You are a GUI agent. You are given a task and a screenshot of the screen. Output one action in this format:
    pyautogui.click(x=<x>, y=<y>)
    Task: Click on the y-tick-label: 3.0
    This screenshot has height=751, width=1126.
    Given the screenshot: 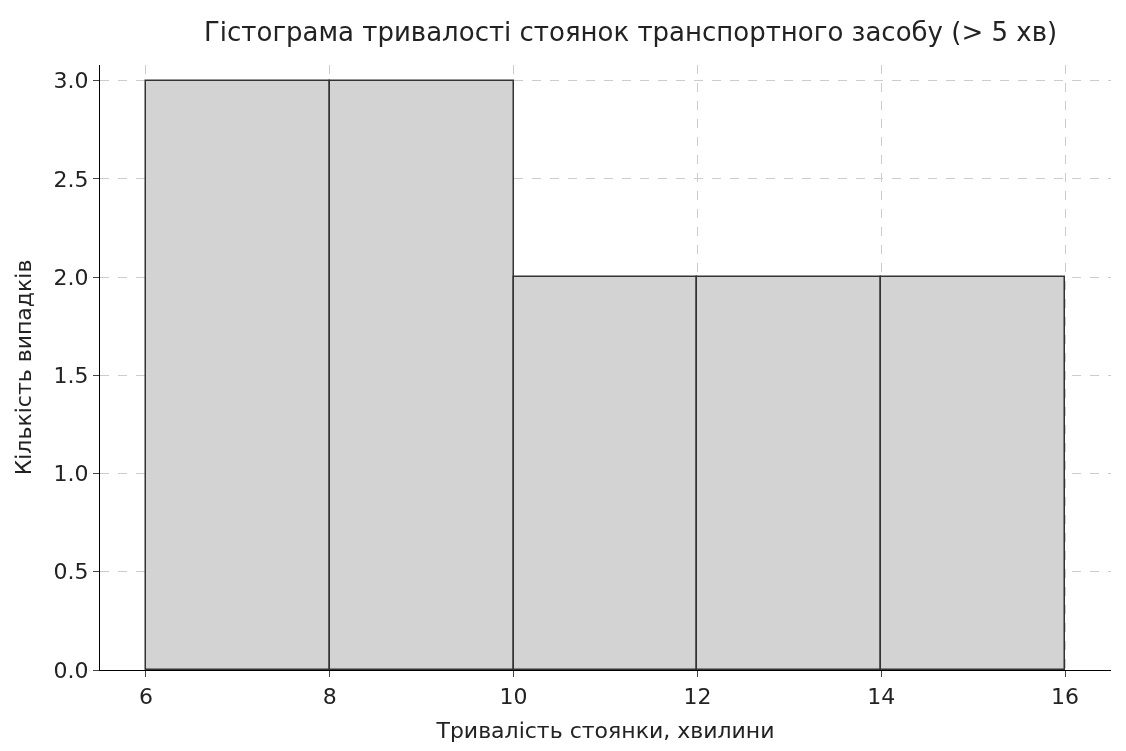 What is the action you would take?
    pyautogui.click(x=71, y=81)
    